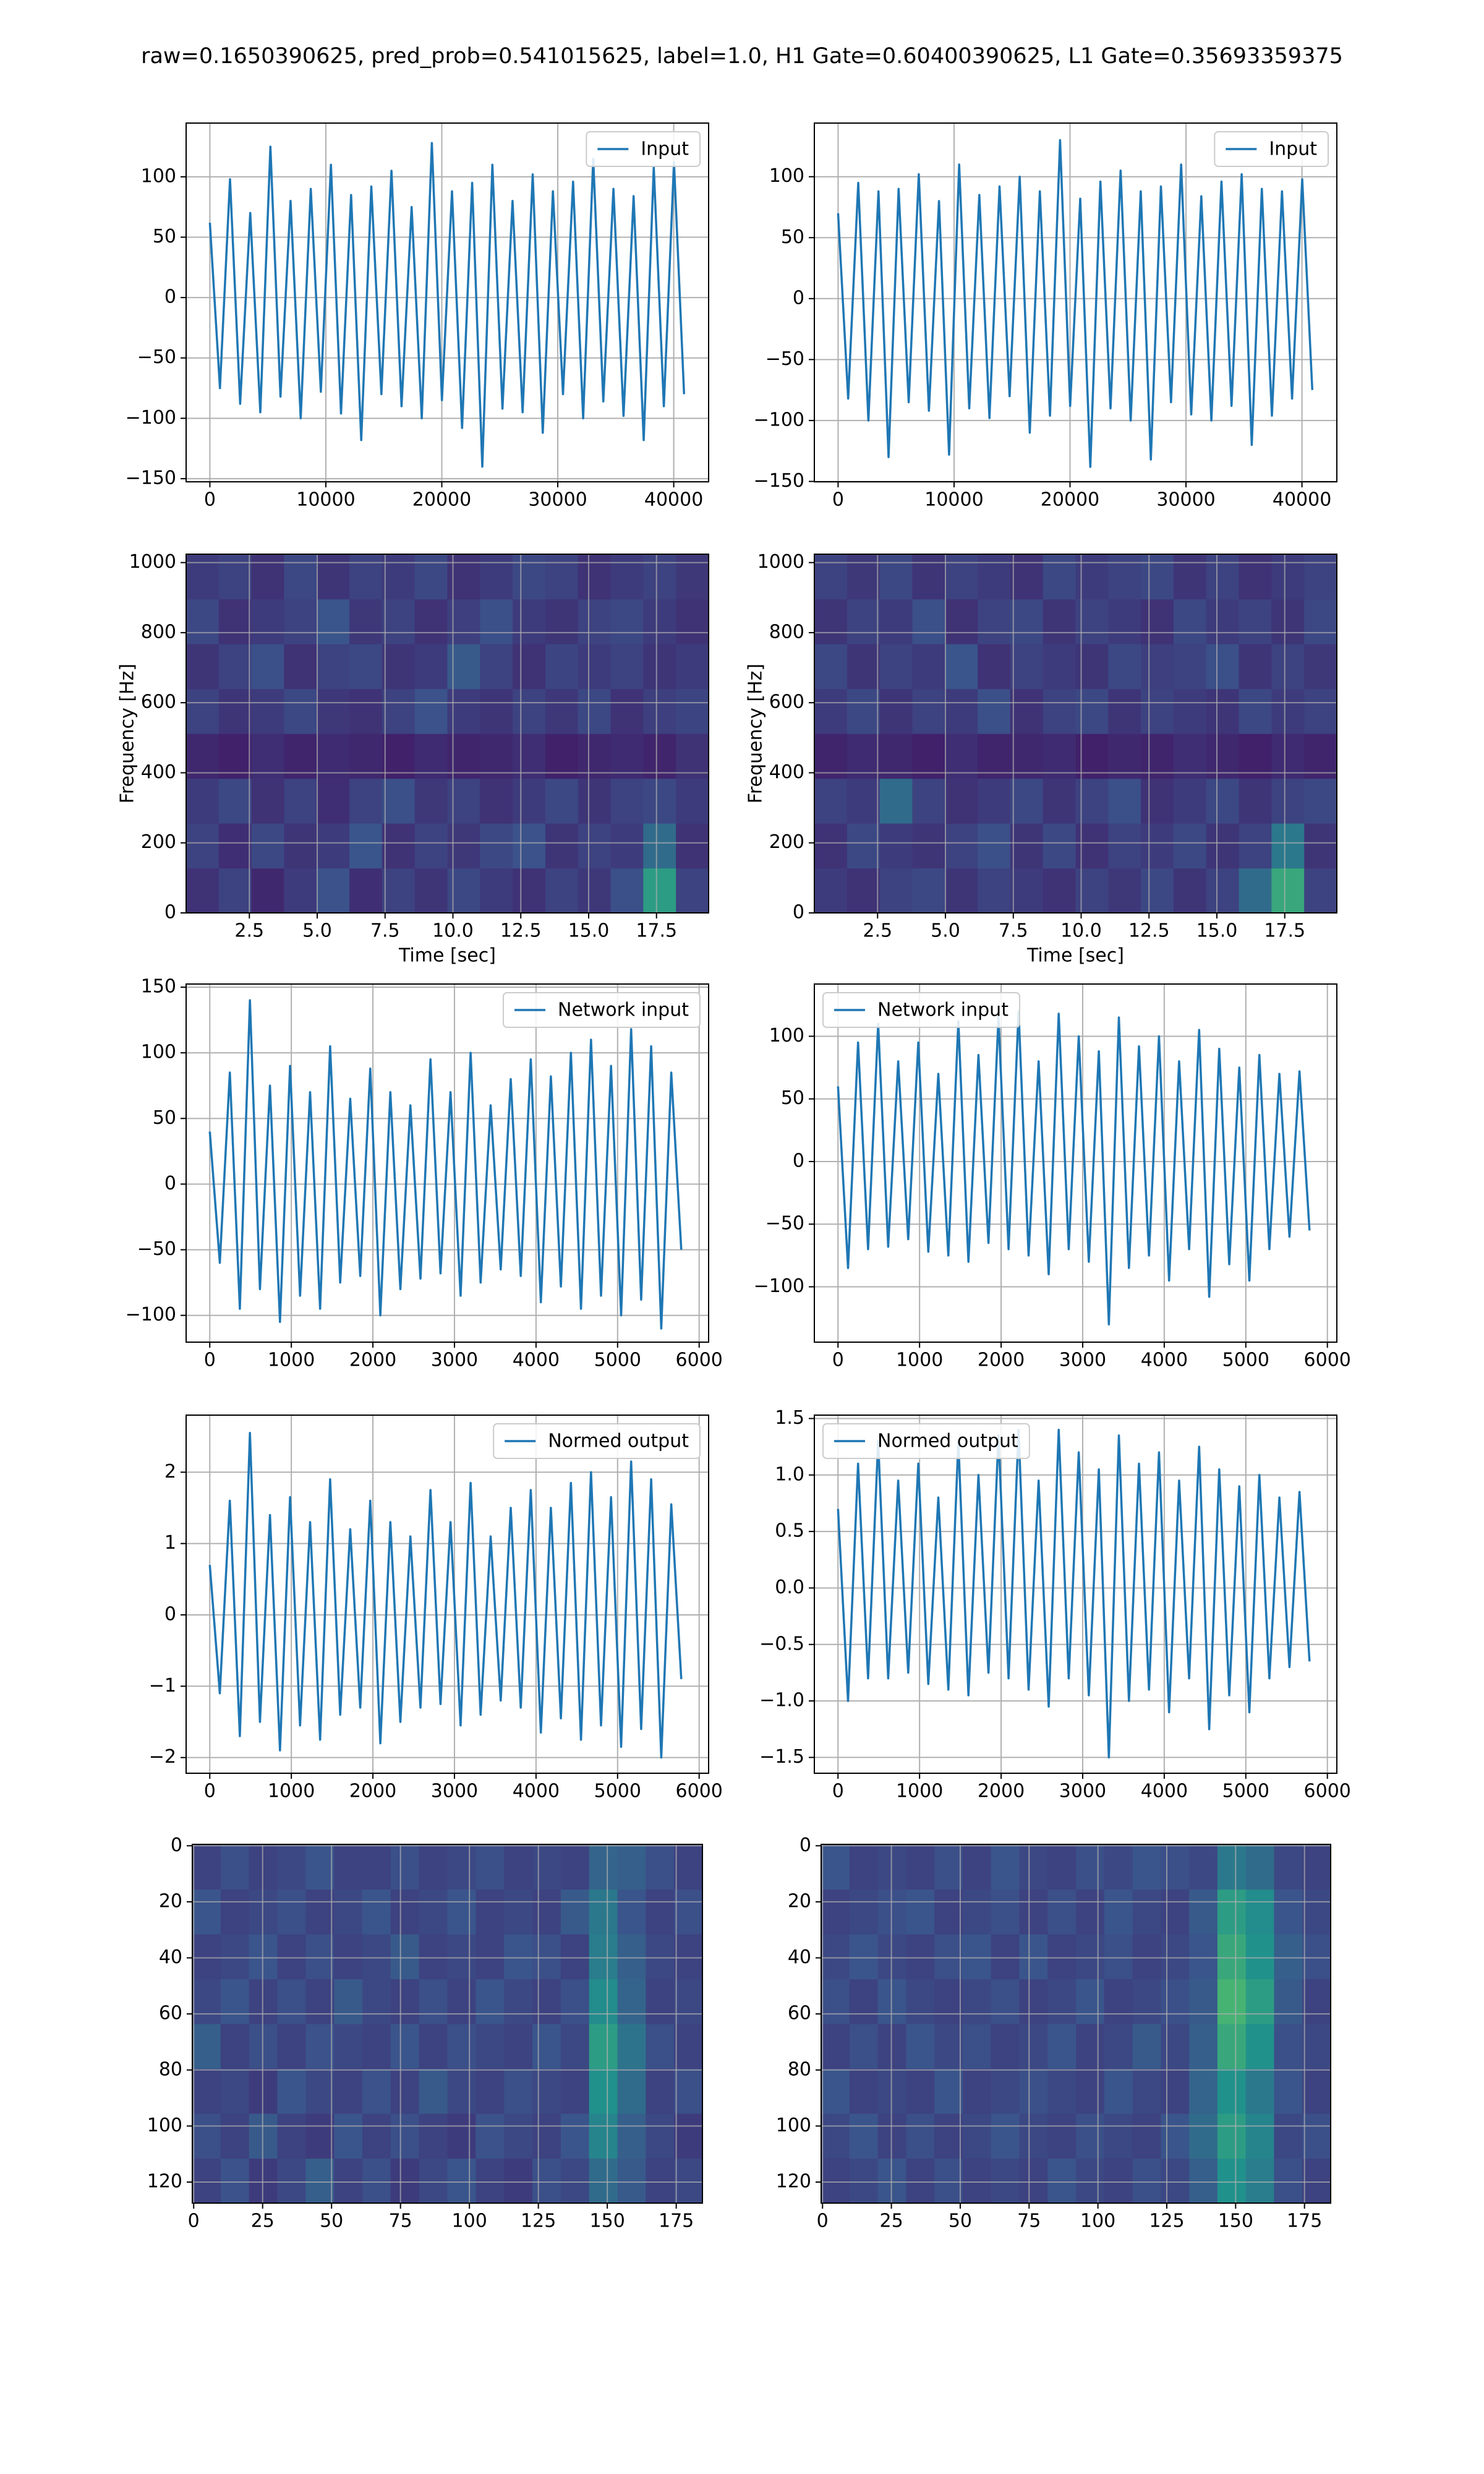 The image size is (1484, 2474). Describe the element at coordinates (128, 734) in the screenshot. I see `y-axis-label: Frequency [Hz]` at that location.